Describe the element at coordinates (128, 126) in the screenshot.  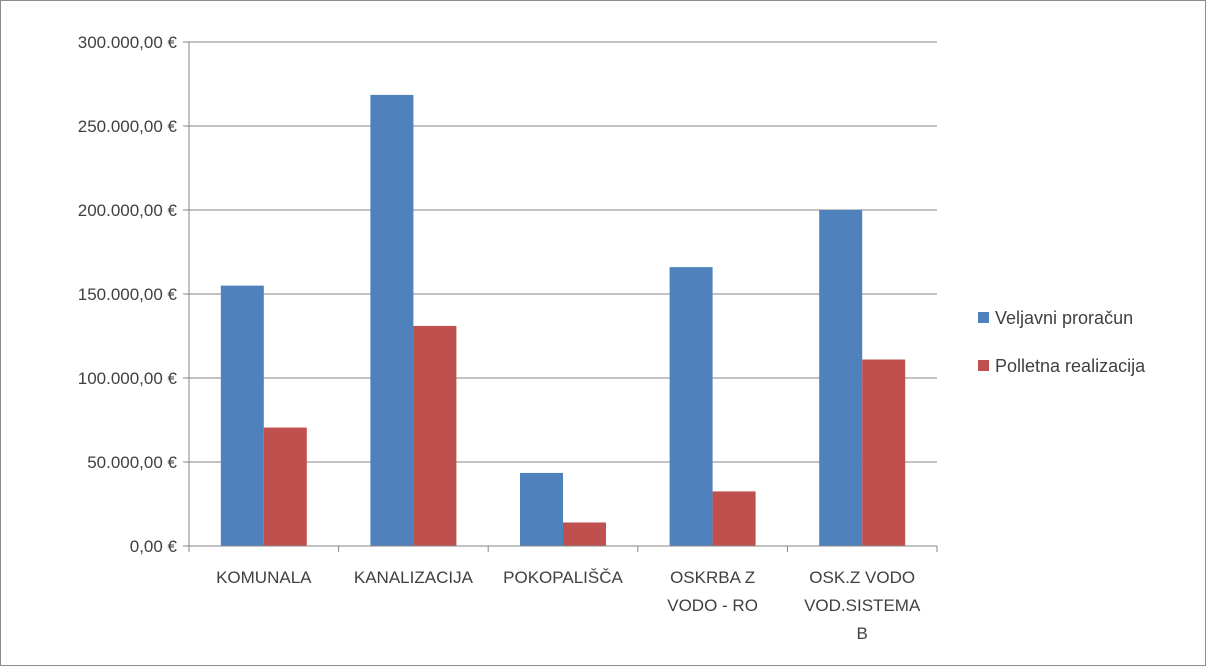
I see `y-tick-label: 250.000,00 €` at that location.